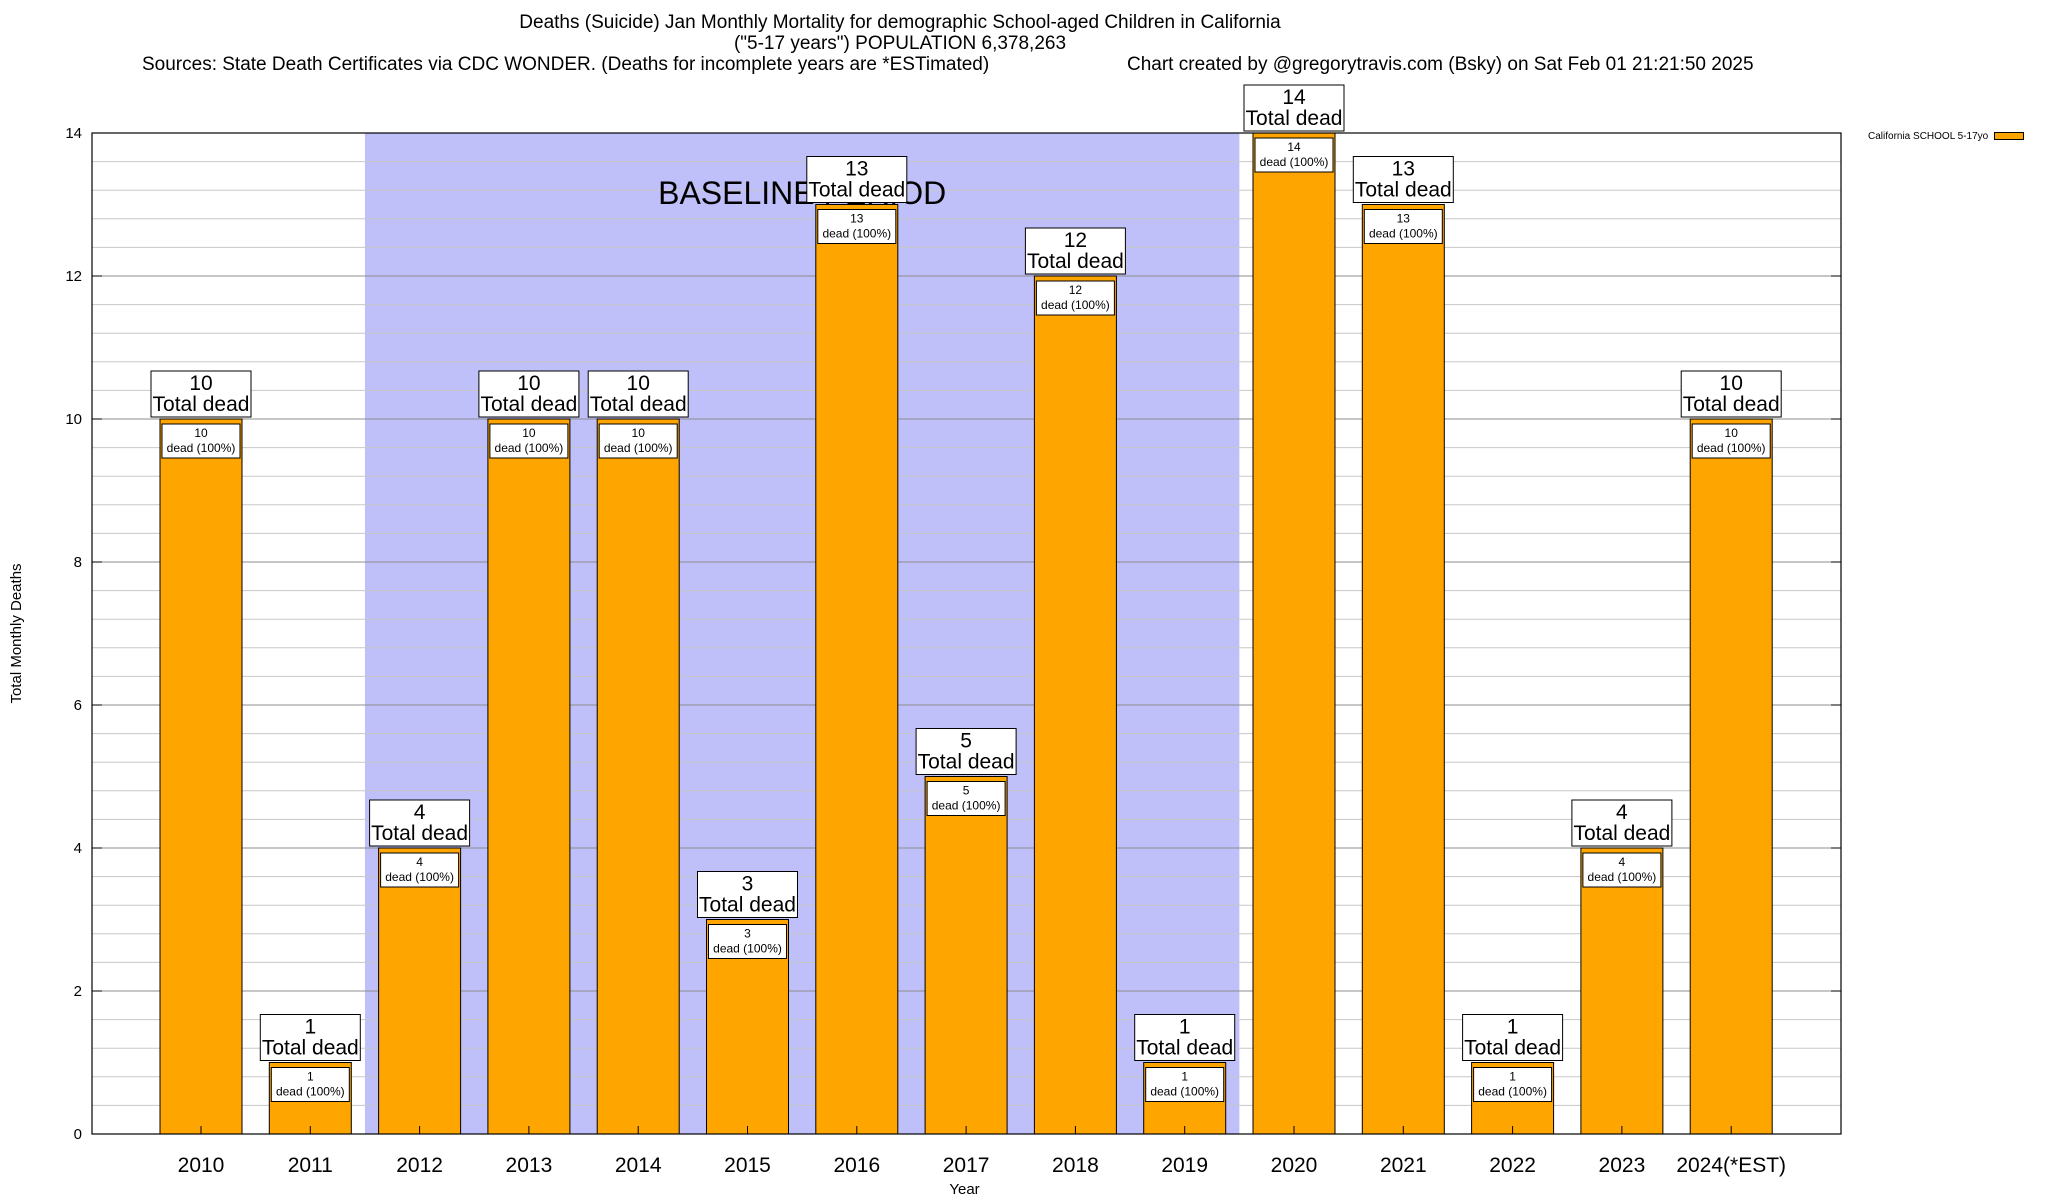  Describe the element at coordinates (73, 133) in the screenshot. I see `y-tick-label: 14` at that location.